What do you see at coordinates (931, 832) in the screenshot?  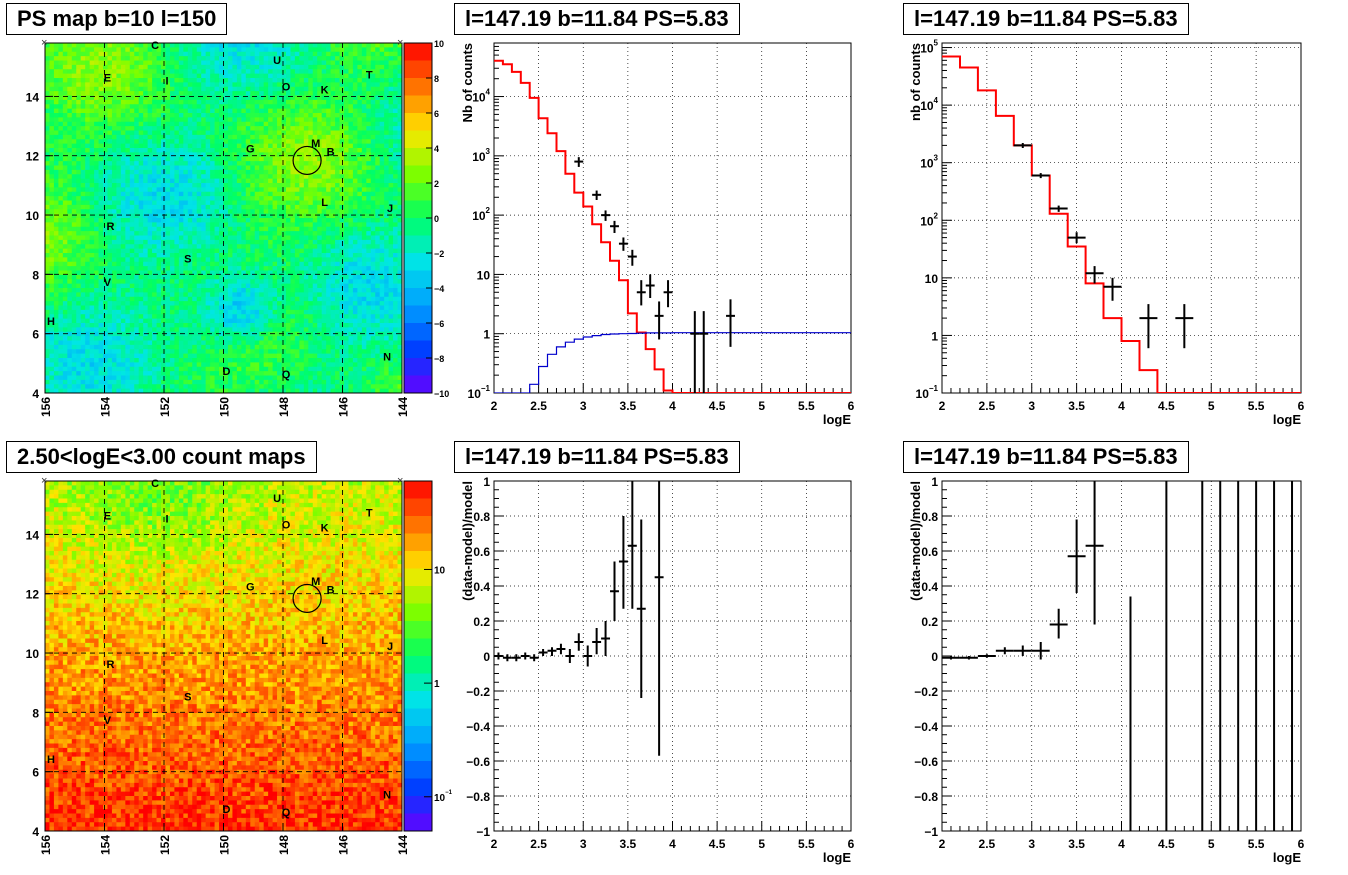 I see `y-tick-label: −1` at bounding box center [931, 832].